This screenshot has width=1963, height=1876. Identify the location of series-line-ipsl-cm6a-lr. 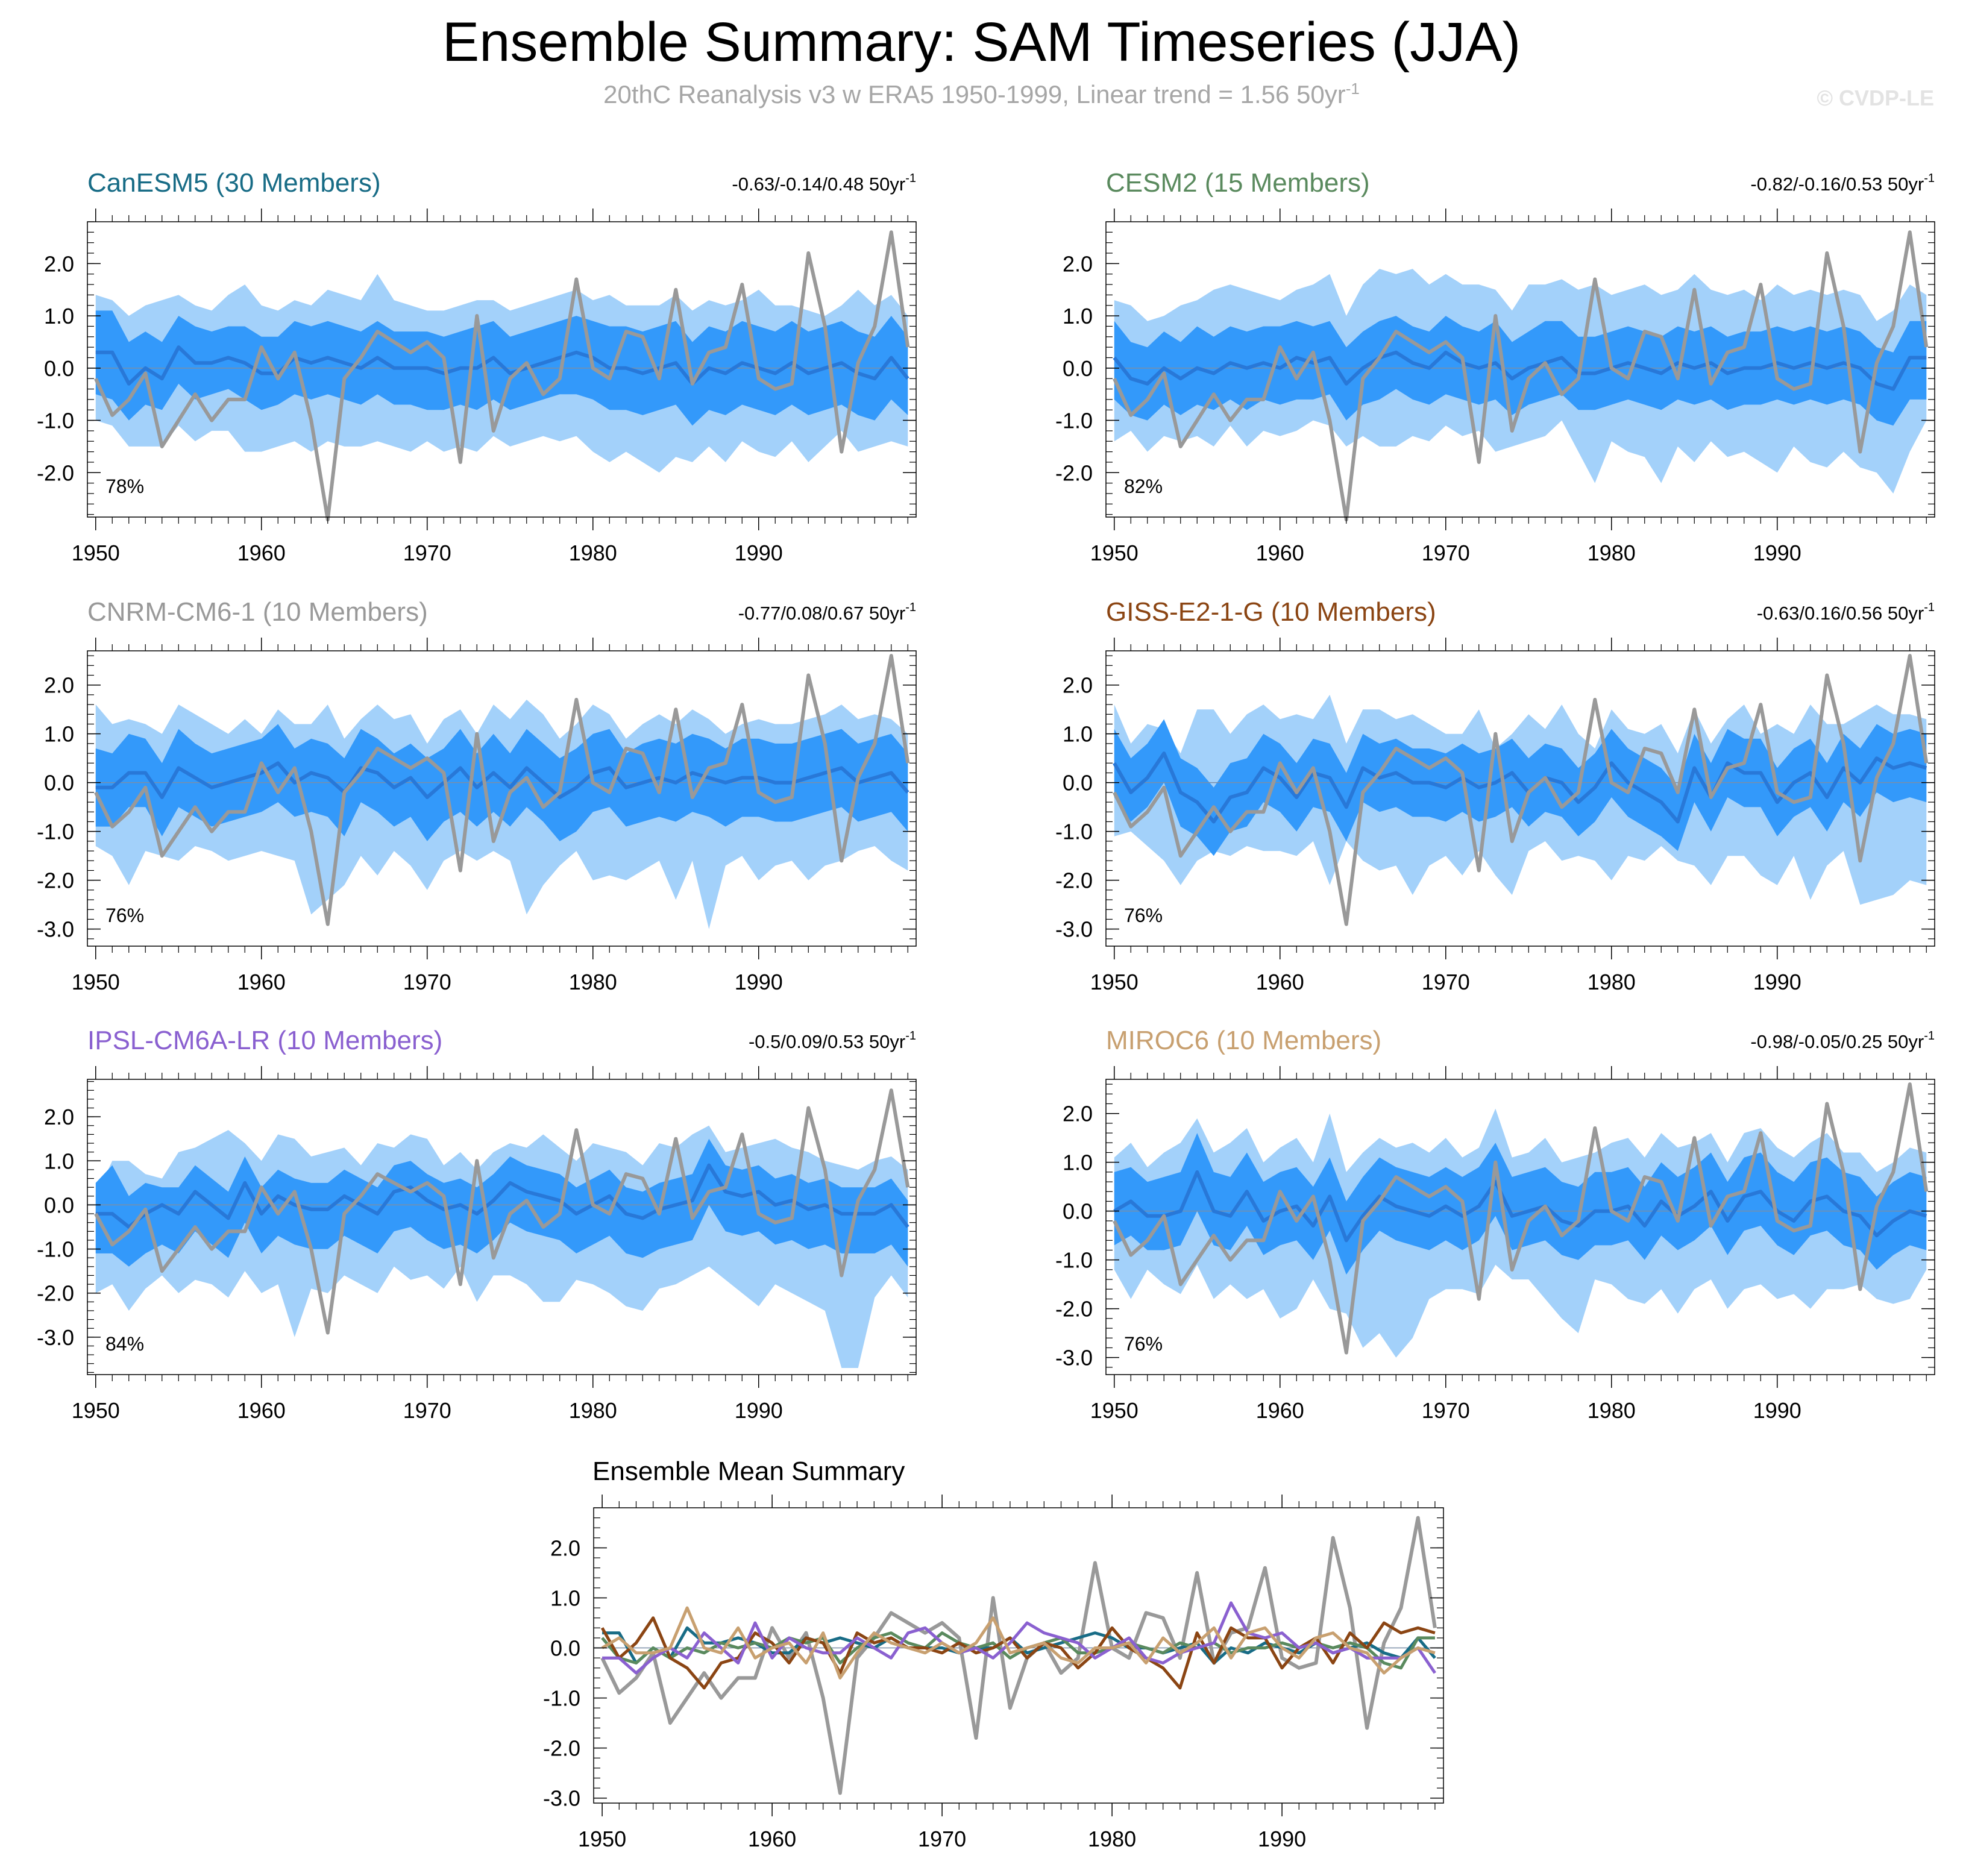
(1019, 1638).